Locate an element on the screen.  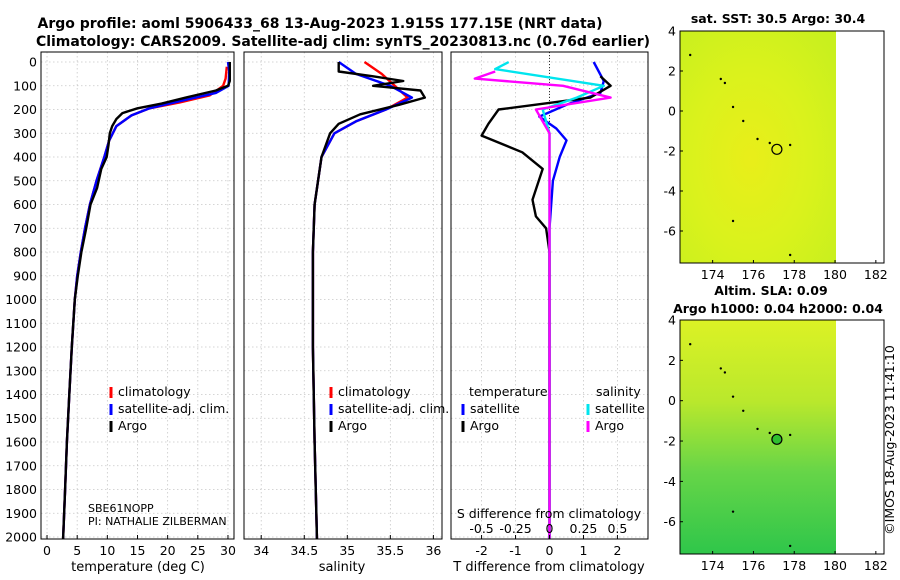
s-tick-label: 0.5 is located at coordinates (617, 528).